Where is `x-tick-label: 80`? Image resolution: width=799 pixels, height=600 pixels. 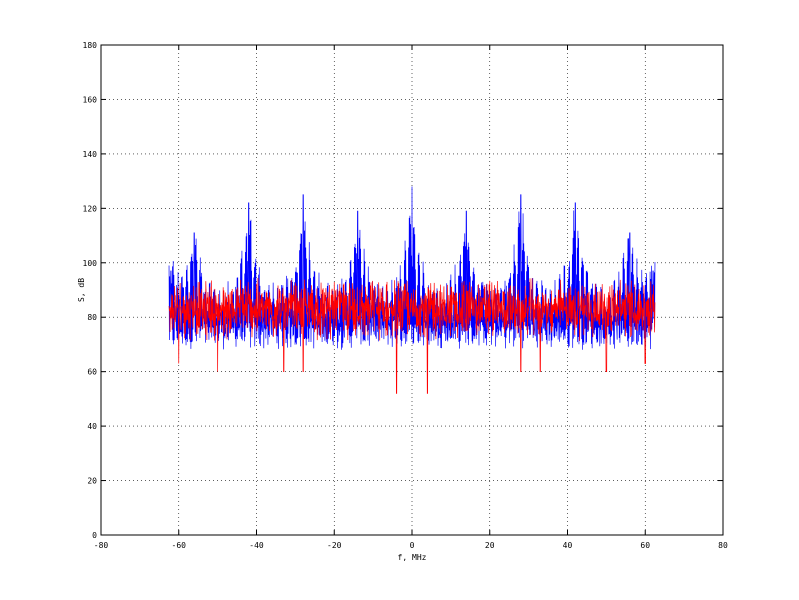
x-tick-label: 80 is located at coordinates (723, 545).